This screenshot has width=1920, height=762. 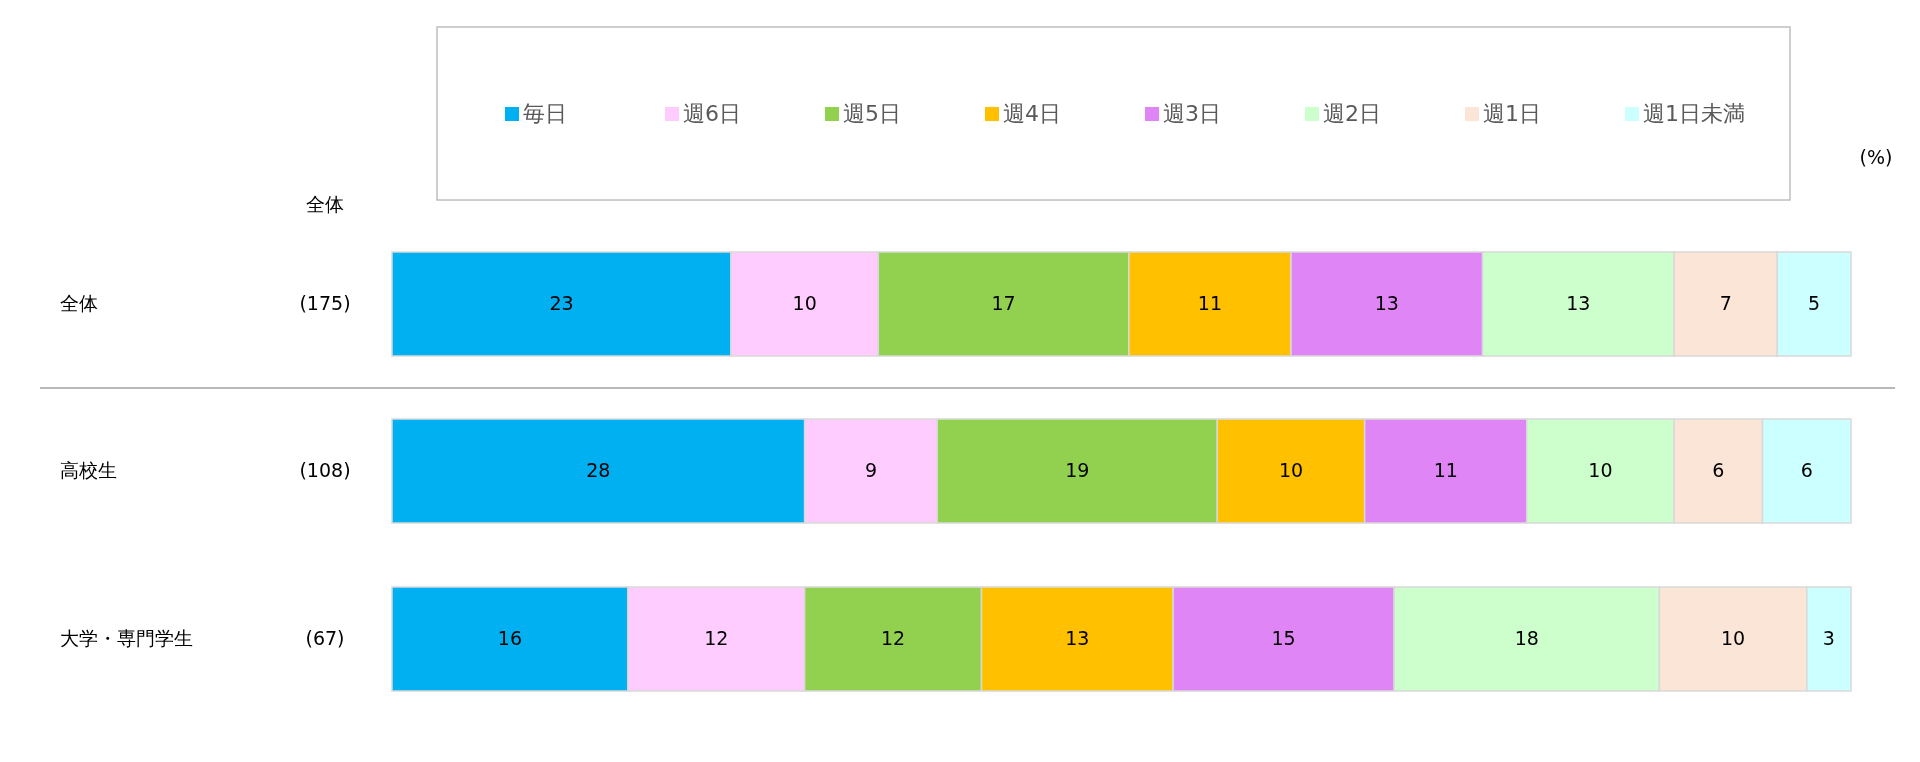 What do you see at coordinates (545, 113) in the screenshot?
I see `legend-label: 毎日` at bounding box center [545, 113].